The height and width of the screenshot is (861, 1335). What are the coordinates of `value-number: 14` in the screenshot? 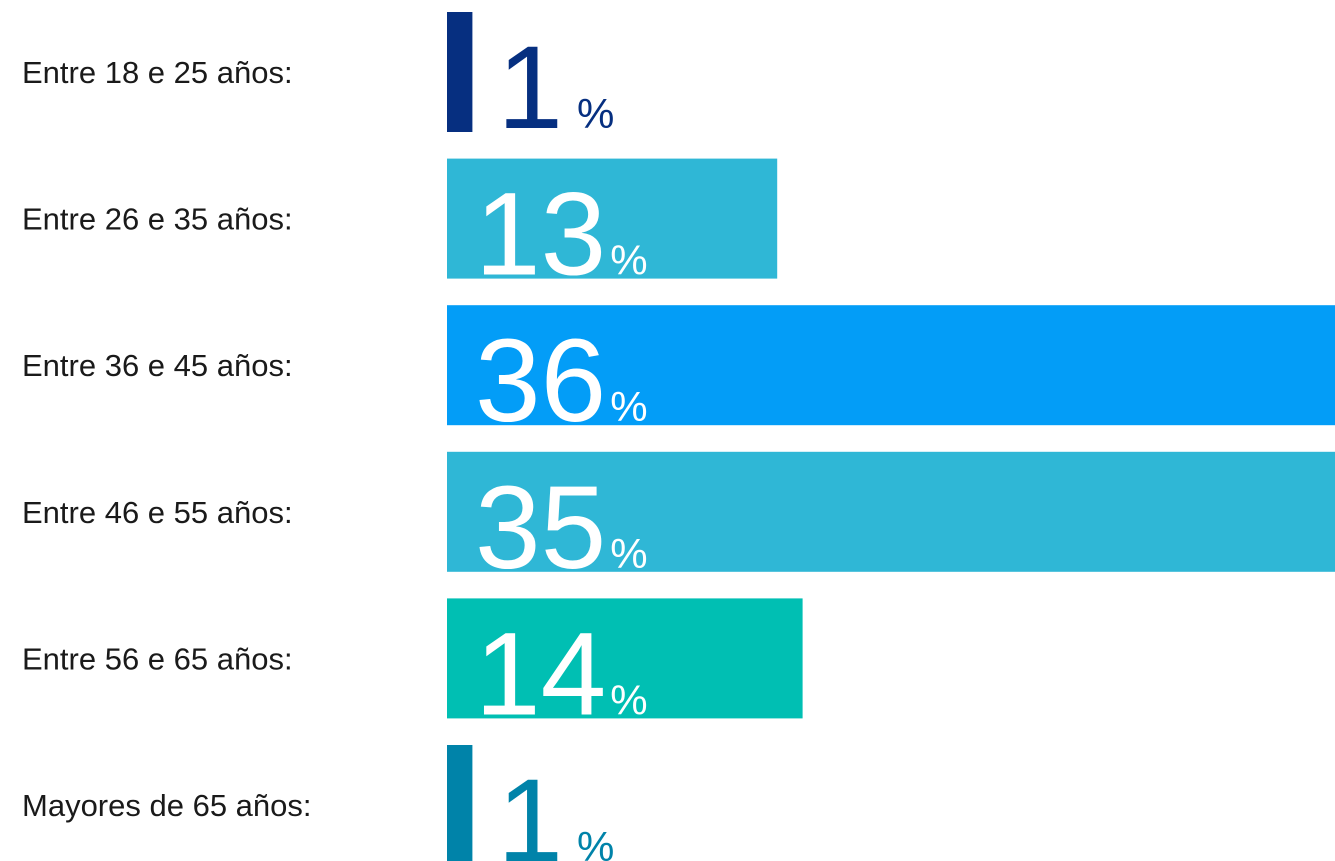 It's located at (540, 674).